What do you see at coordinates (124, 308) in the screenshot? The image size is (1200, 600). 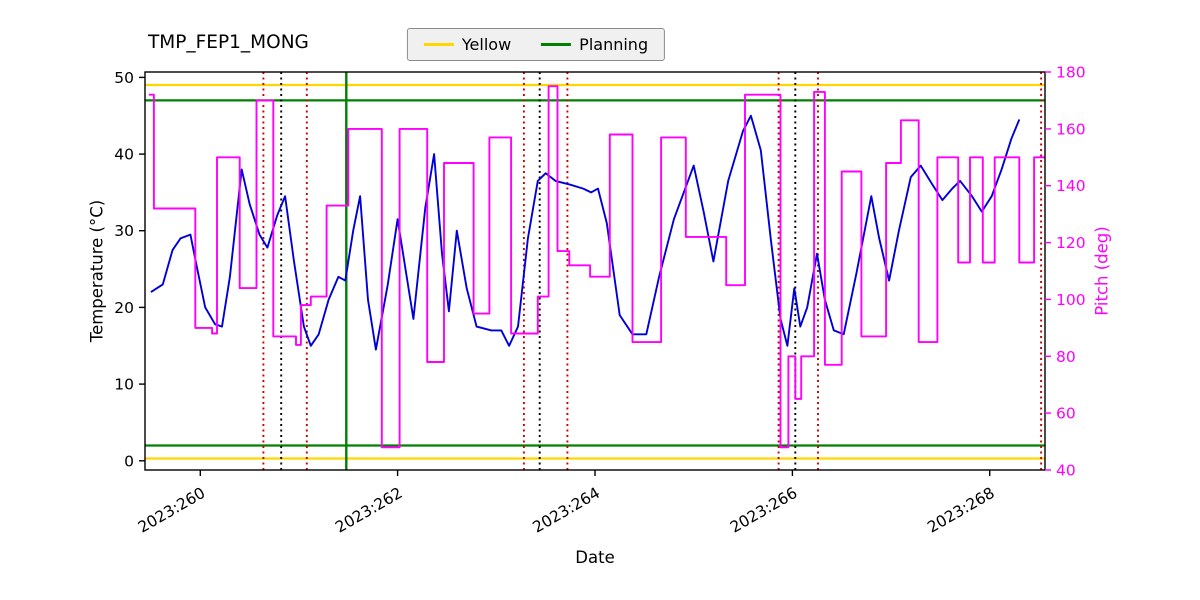 I see `y-tick-left-label: 20` at bounding box center [124, 308].